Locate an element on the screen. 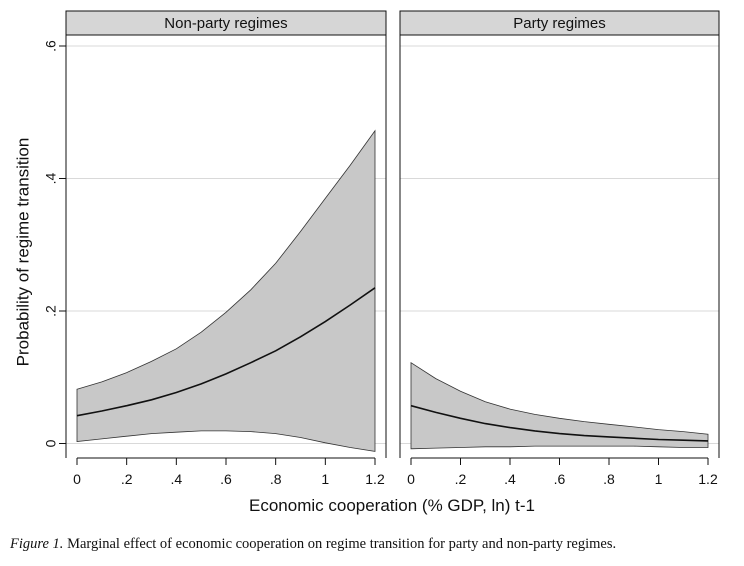 The height and width of the screenshot is (566, 744). y-tick-label: .6 is located at coordinates (51, 46).